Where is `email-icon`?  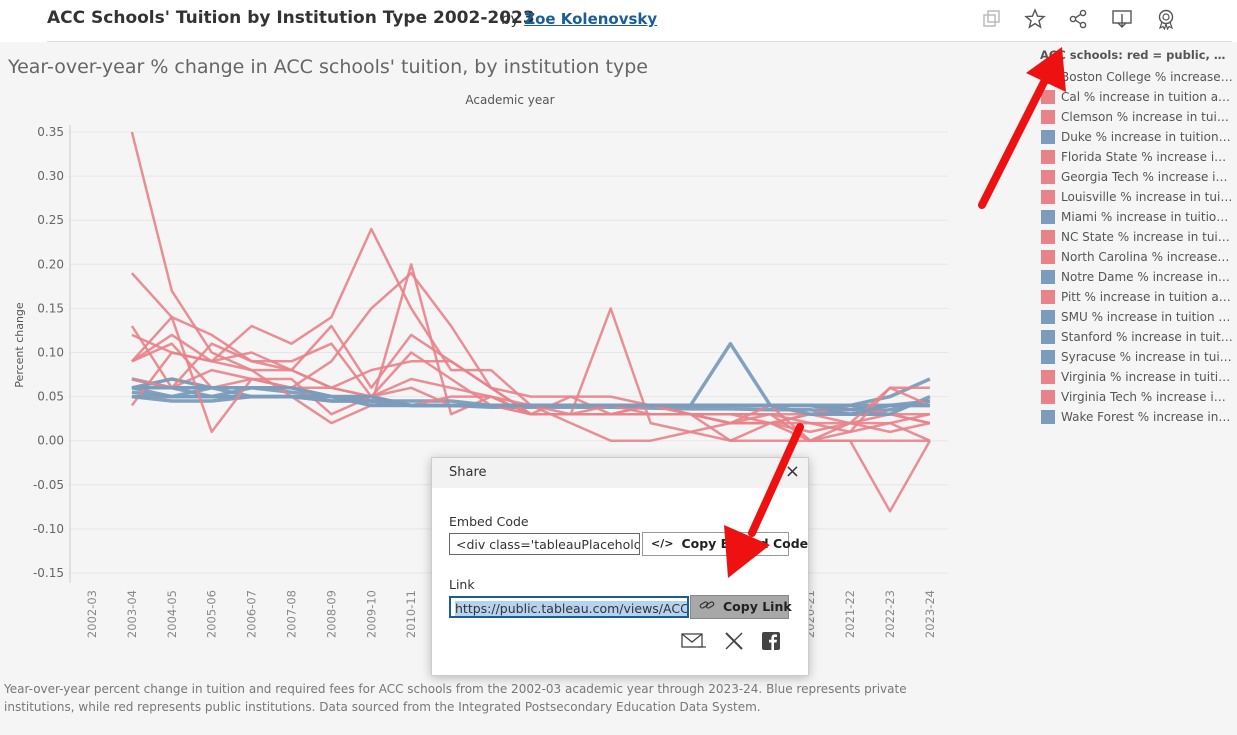 email-icon is located at coordinates (693, 641).